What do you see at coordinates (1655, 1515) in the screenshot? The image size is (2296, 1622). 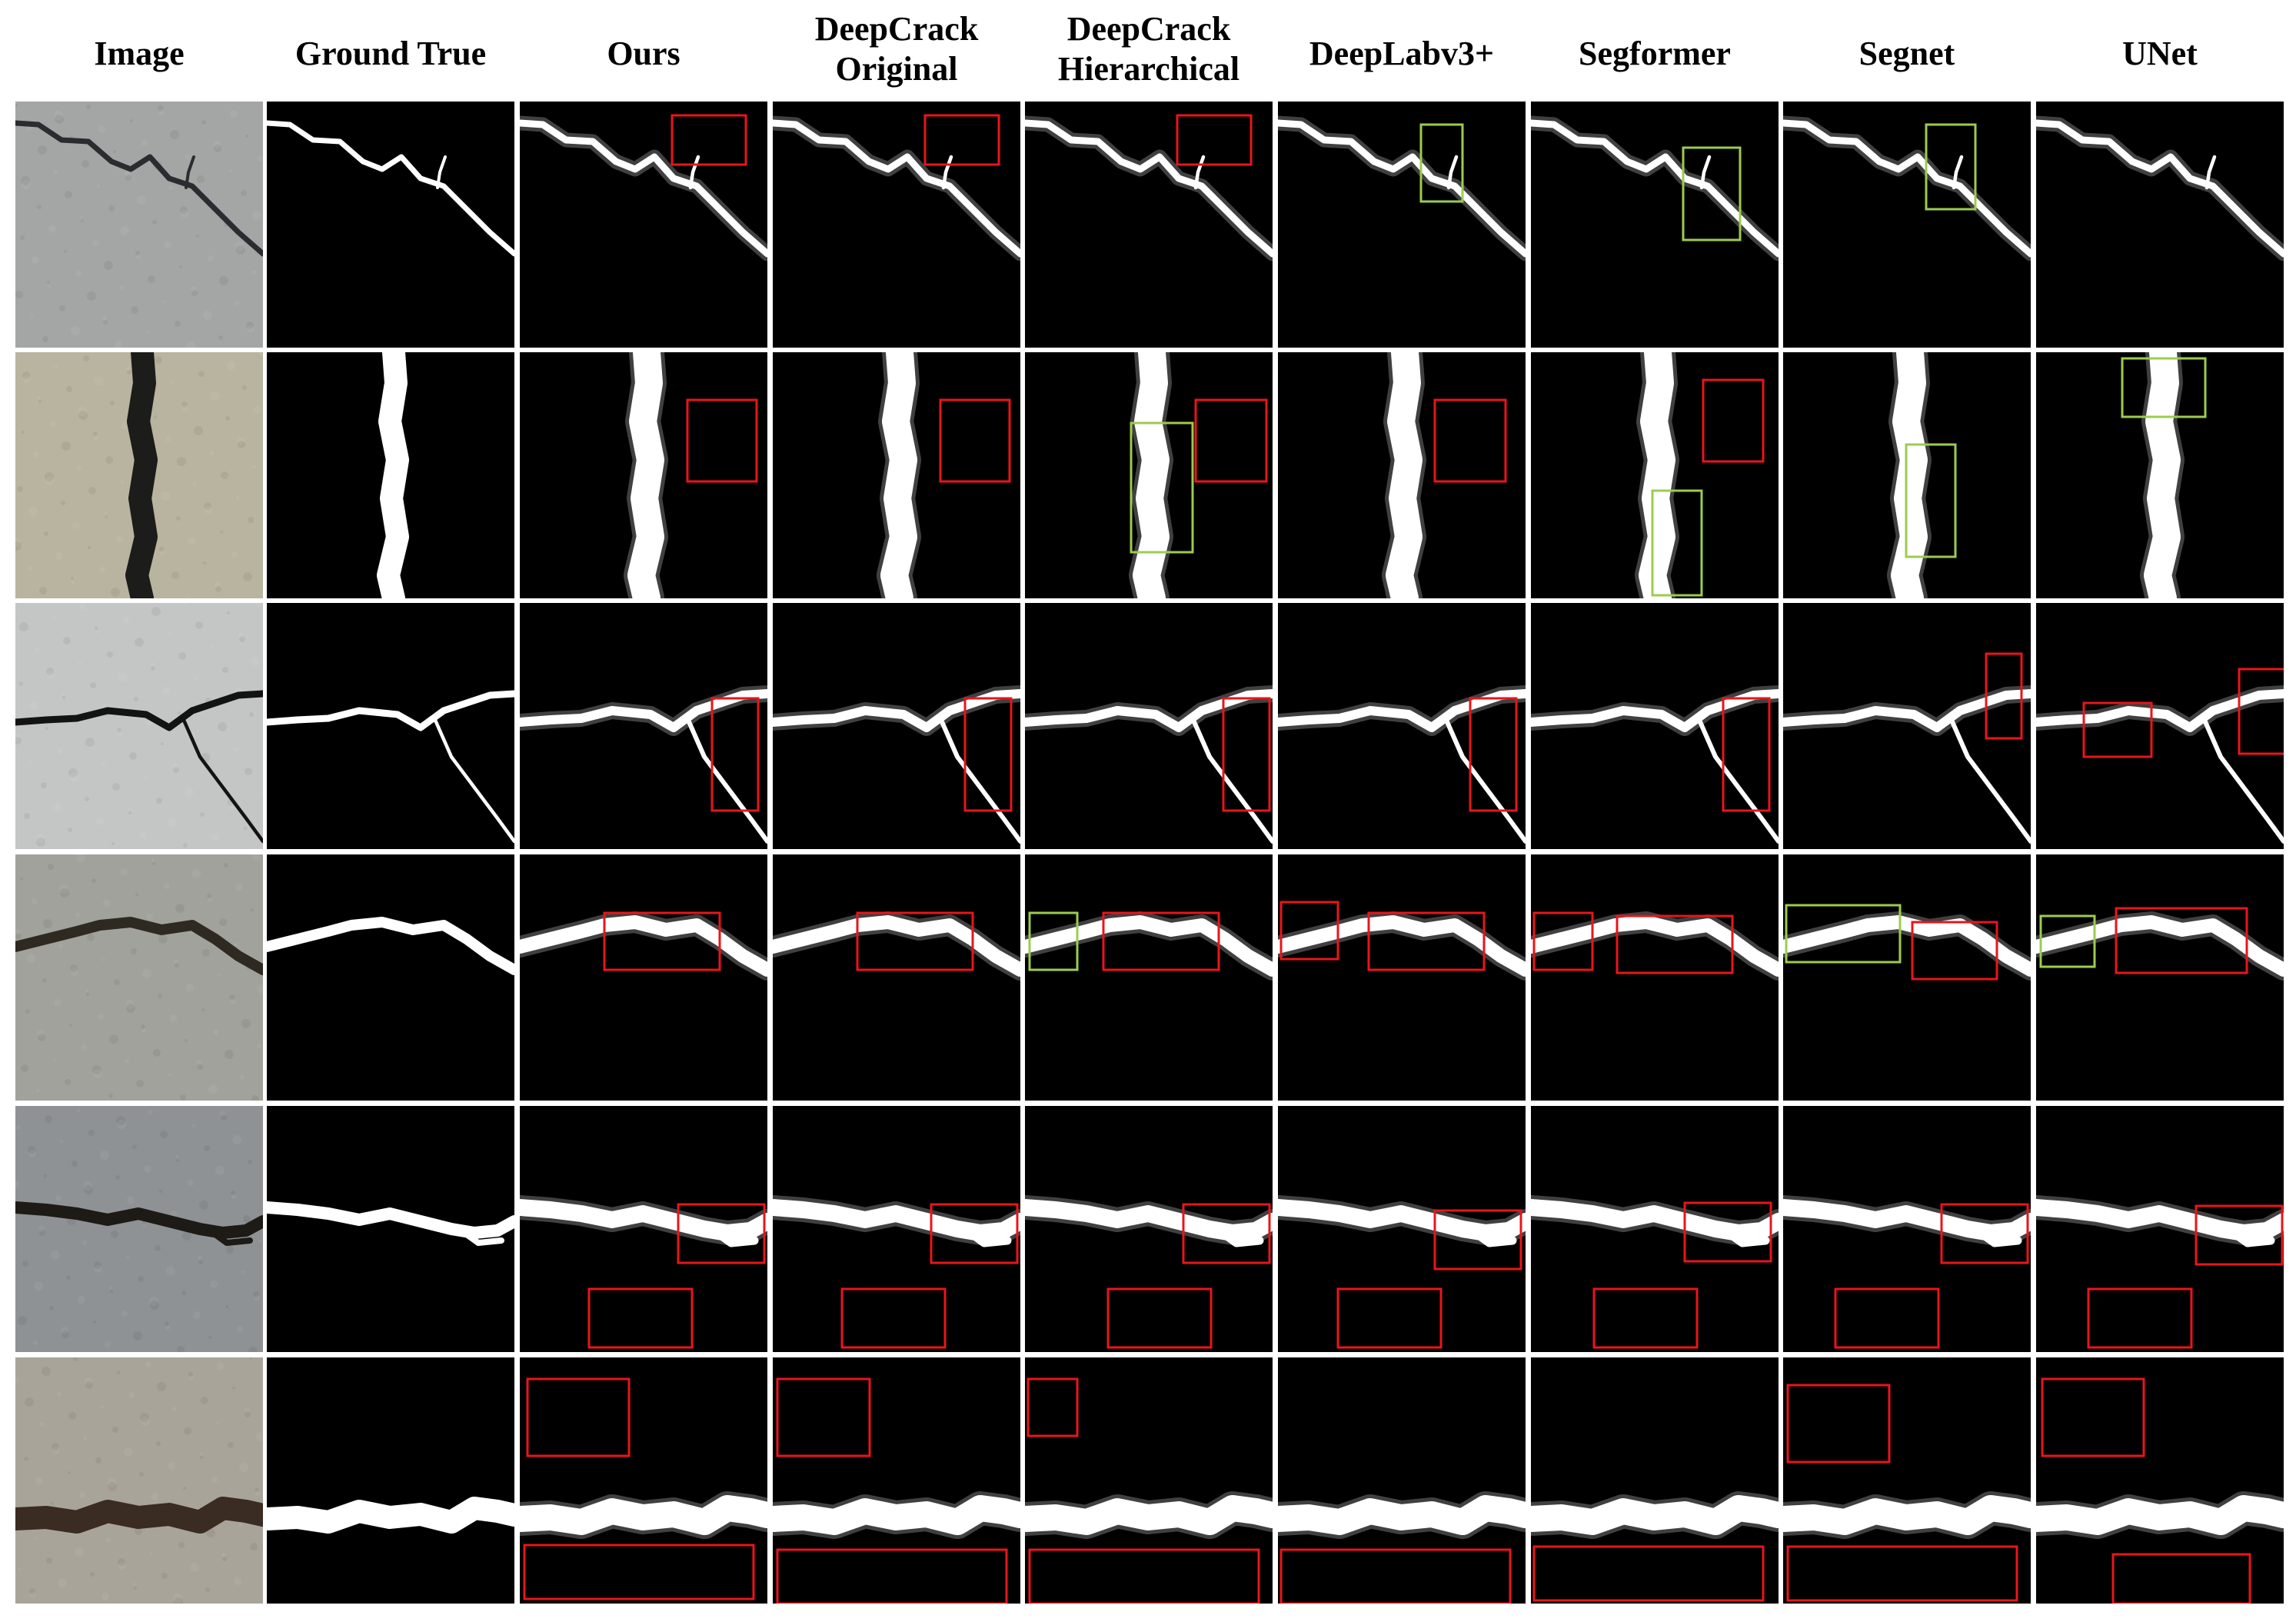 I see `crack-prediction` at bounding box center [1655, 1515].